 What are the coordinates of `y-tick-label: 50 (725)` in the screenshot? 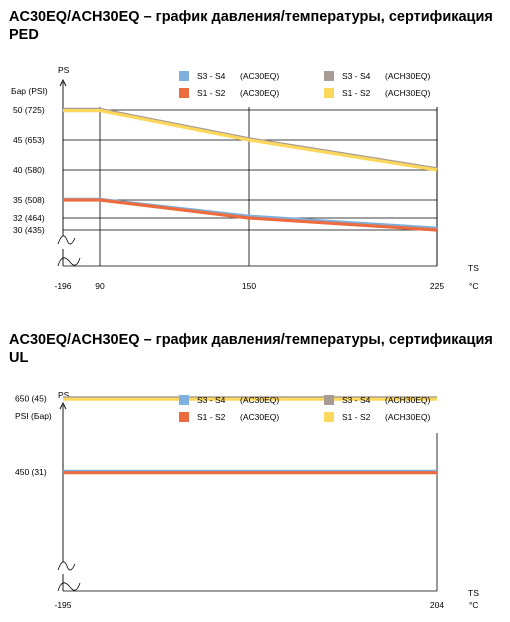 It's located at (29, 110).